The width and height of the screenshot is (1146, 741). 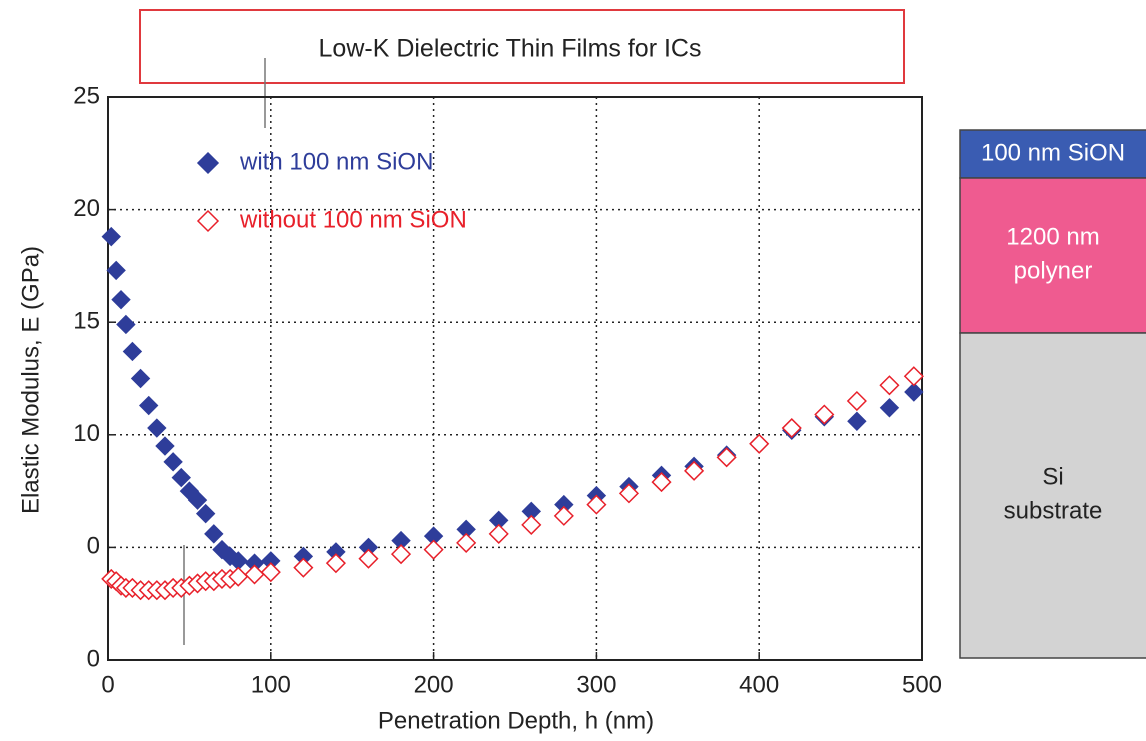 I want to click on y-tick-label: 15, so click(x=86, y=321).